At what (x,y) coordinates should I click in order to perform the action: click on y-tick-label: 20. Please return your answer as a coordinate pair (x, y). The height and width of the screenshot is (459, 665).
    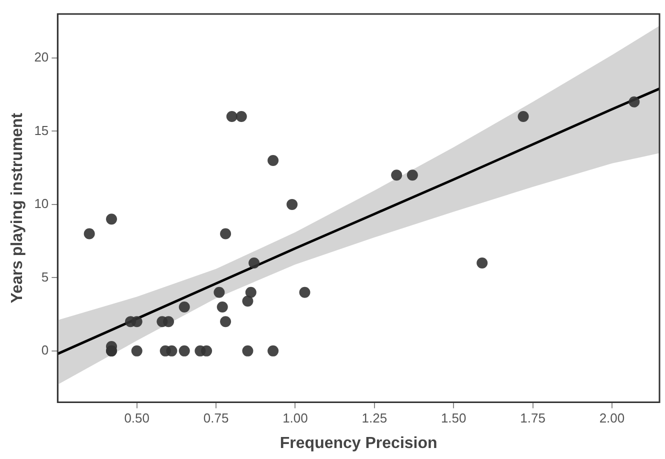
    Looking at the image, I should click on (41, 57).